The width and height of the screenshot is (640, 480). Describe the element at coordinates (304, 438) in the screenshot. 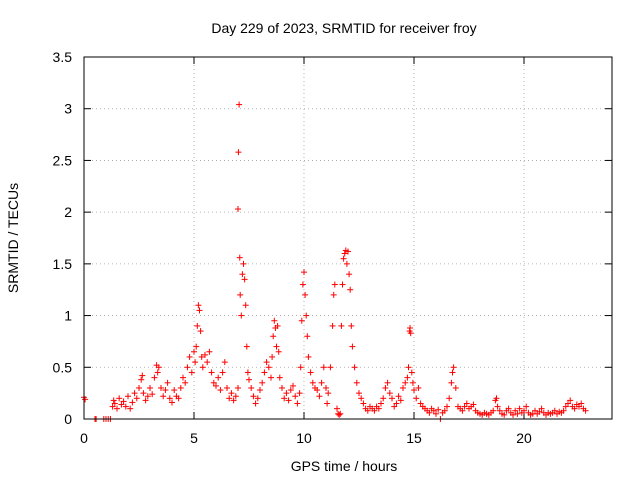

I see `x-tick-label: 10` at that location.